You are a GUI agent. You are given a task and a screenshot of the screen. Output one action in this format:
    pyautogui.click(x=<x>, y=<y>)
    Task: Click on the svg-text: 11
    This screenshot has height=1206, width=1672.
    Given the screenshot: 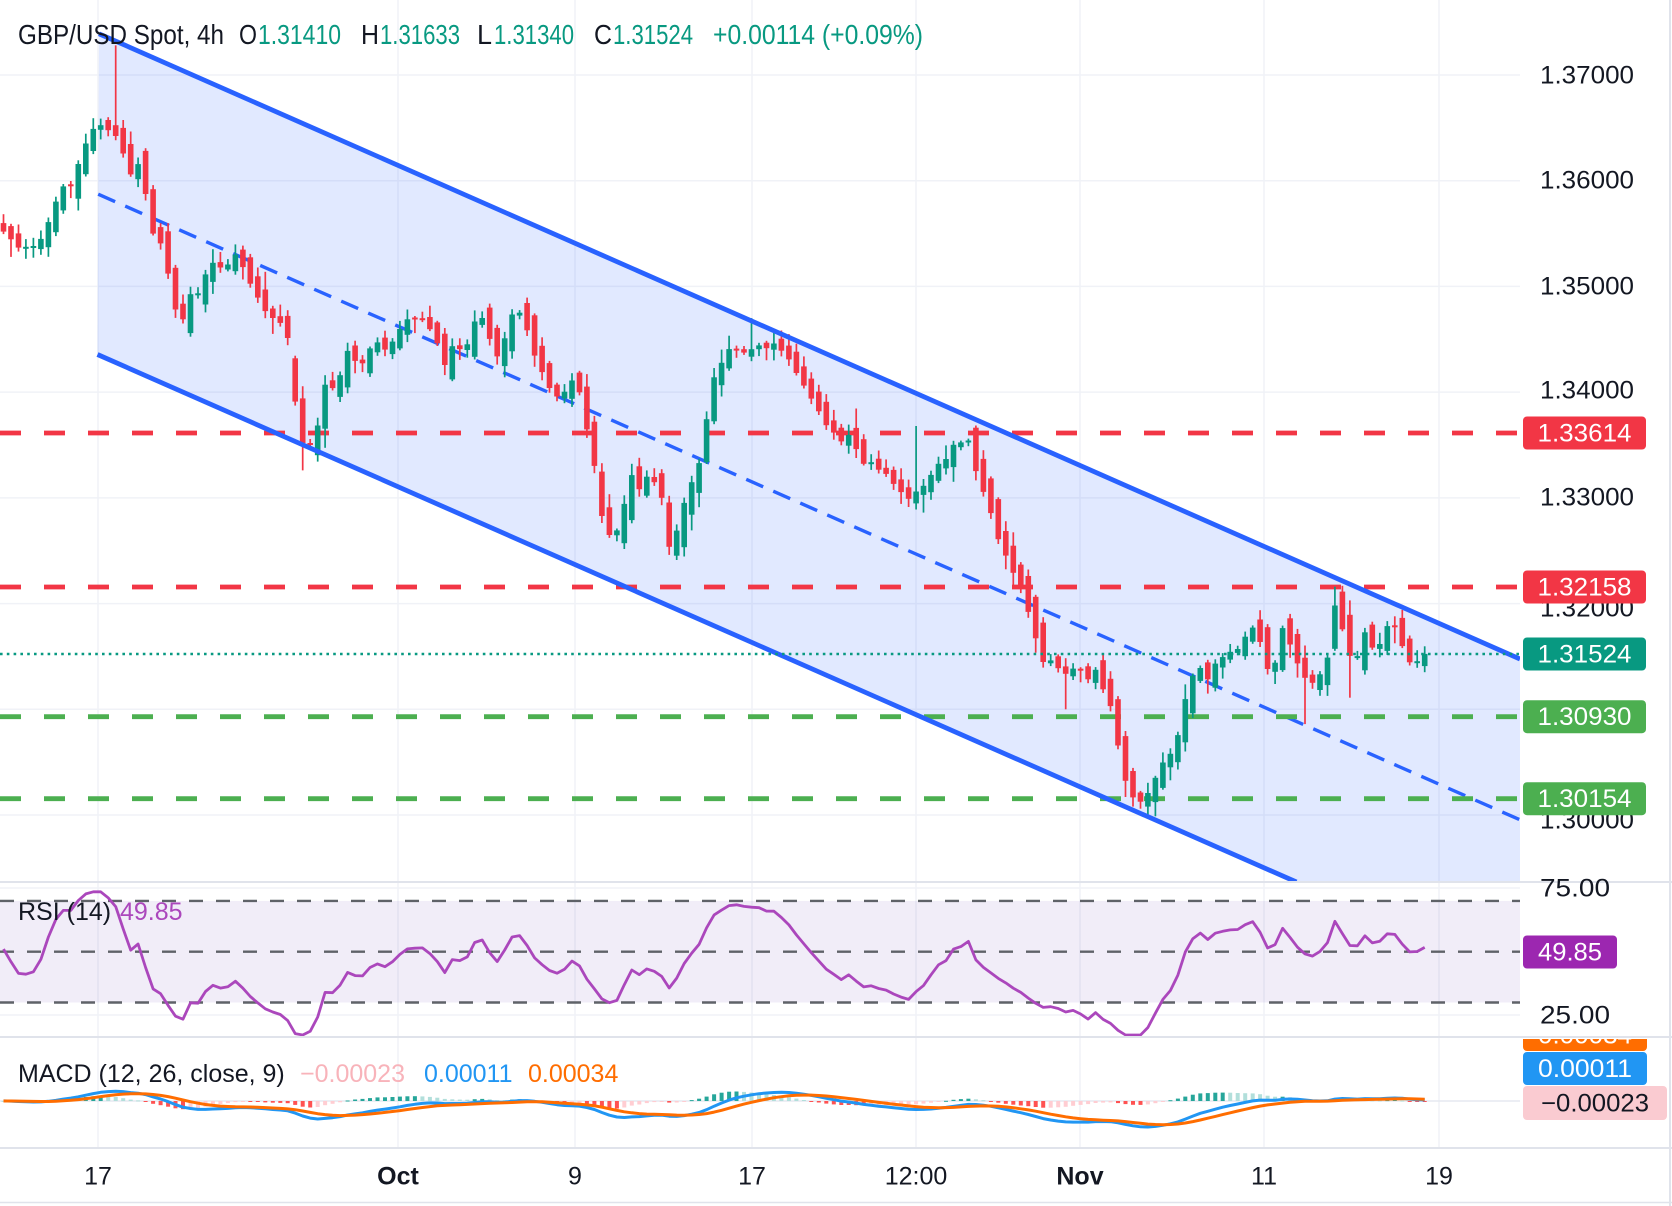 What is the action you would take?
    pyautogui.click(x=1264, y=1177)
    